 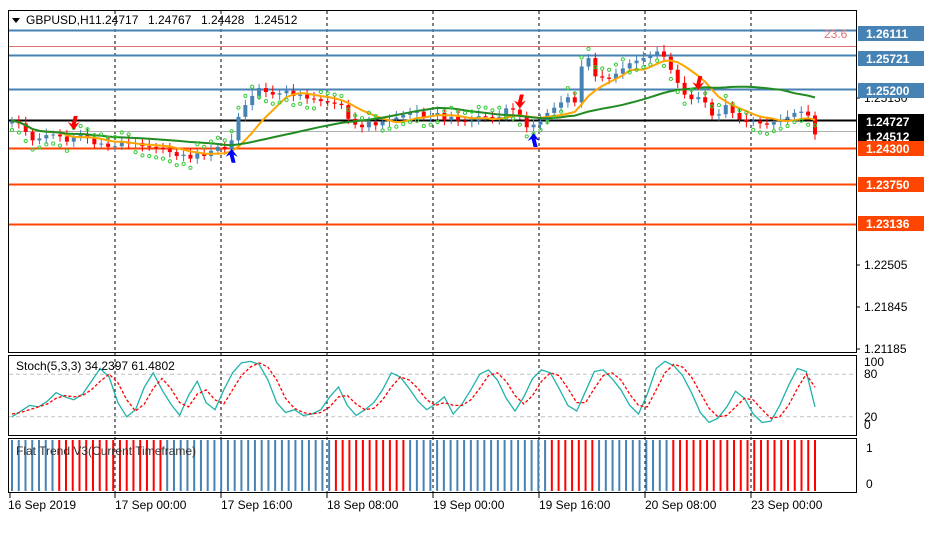 What do you see at coordinates (117, 20) in the screenshot?
I see `ohlc-open: 1.24717` at bounding box center [117, 20].